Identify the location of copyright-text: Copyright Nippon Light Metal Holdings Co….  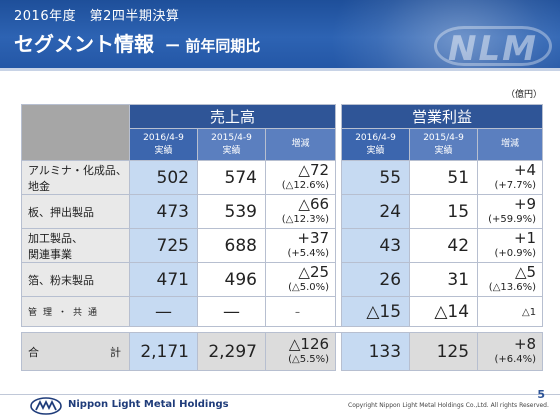
(448, 405).